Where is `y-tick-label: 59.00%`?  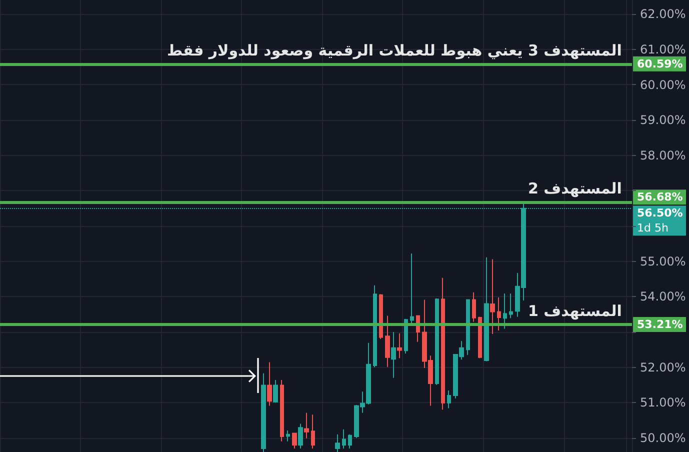 y-tick-label: 59.00% is located at coordinates (663, 120).